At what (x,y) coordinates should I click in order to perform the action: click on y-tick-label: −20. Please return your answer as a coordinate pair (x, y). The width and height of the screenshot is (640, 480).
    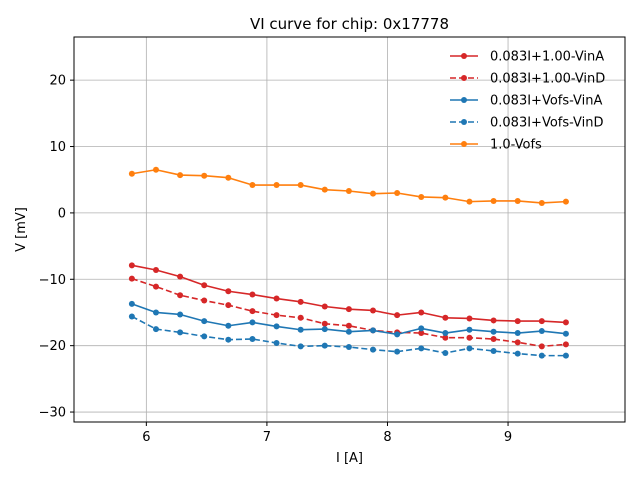
    Looking at the image, I should click on (52, 346).